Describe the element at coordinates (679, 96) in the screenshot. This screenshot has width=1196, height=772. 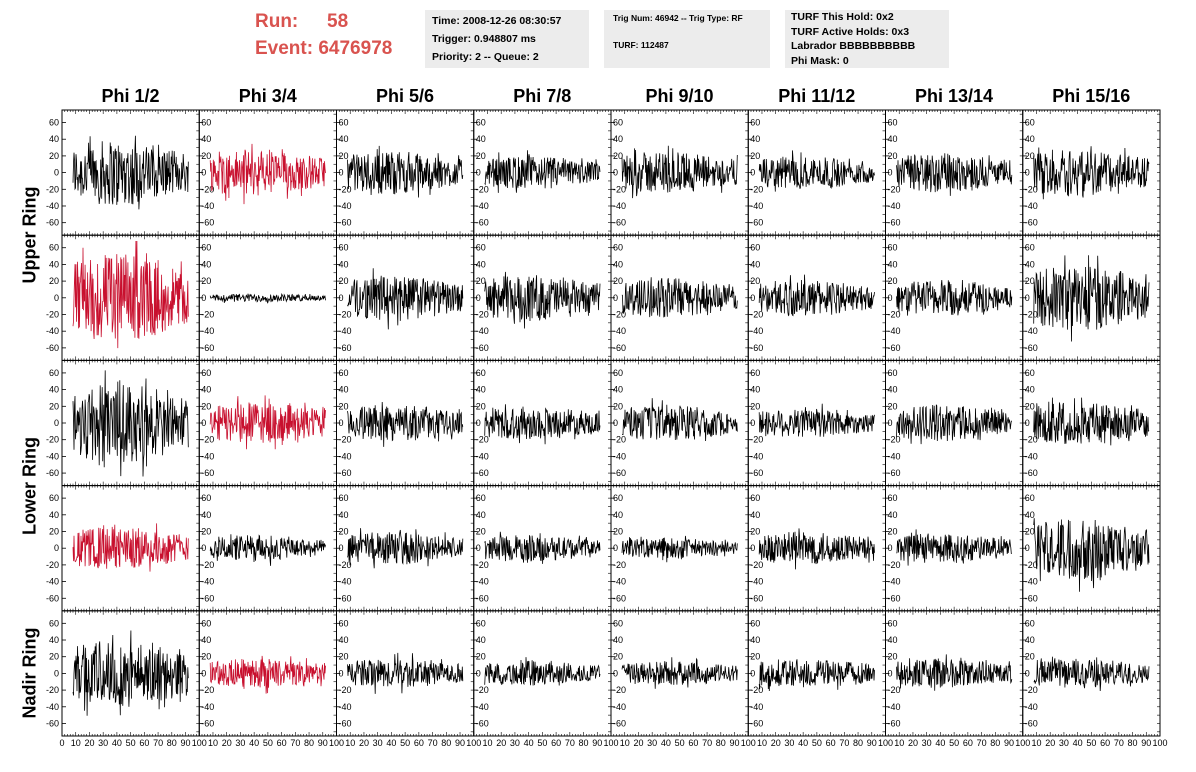
I see `column-header: Phi 9/10` at that location.